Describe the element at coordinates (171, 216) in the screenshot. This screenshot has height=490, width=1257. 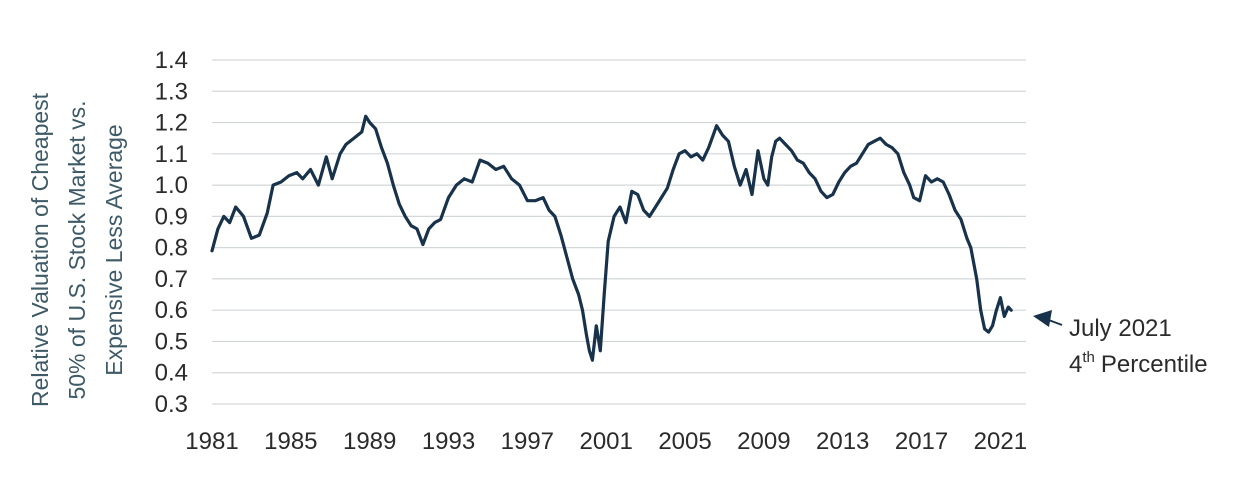
I see `y-tick-label: 0.9` at that location.